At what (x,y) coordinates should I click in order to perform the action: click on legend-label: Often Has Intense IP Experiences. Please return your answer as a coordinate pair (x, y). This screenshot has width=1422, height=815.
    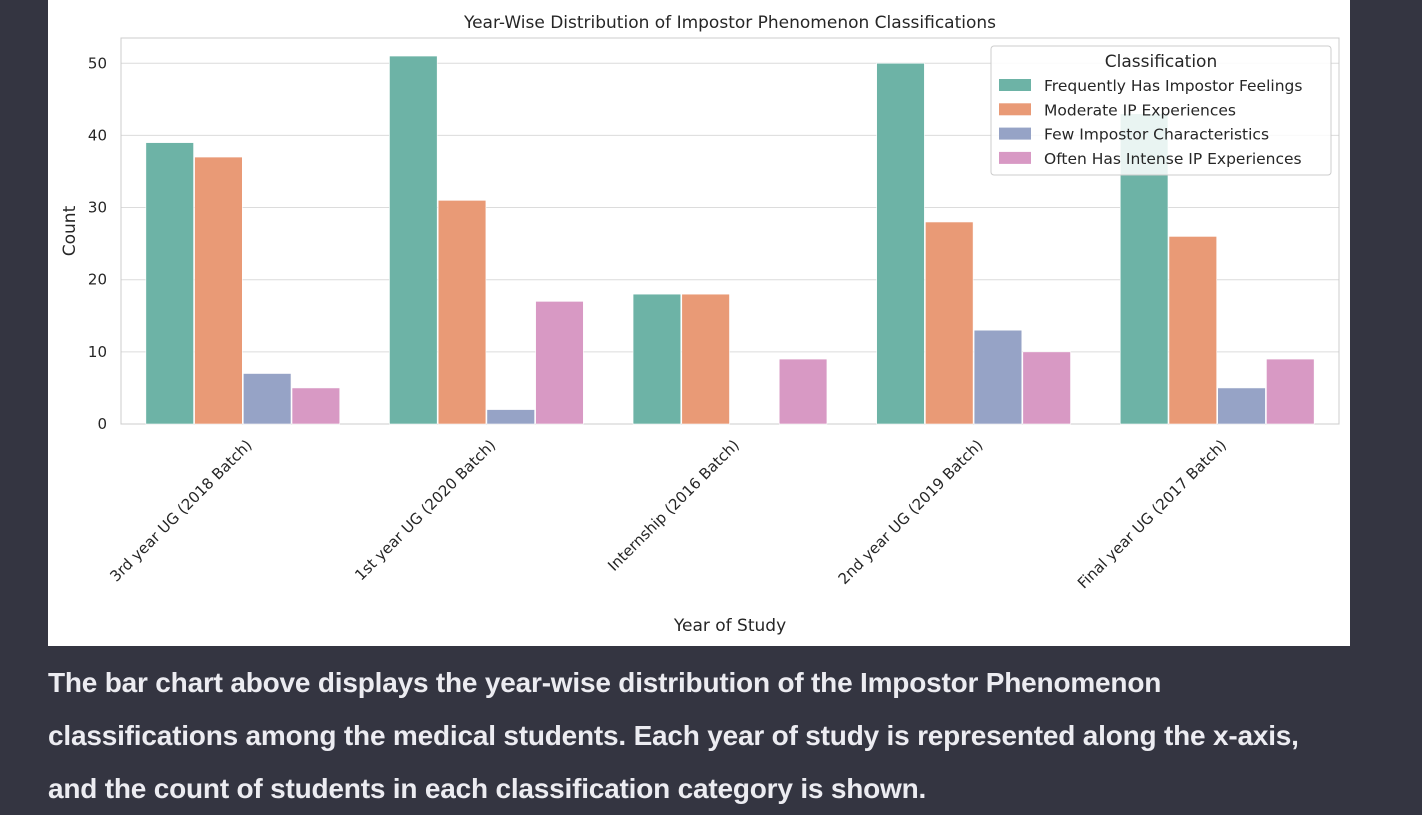
    Looking at the image, I should click on (1173, 159).